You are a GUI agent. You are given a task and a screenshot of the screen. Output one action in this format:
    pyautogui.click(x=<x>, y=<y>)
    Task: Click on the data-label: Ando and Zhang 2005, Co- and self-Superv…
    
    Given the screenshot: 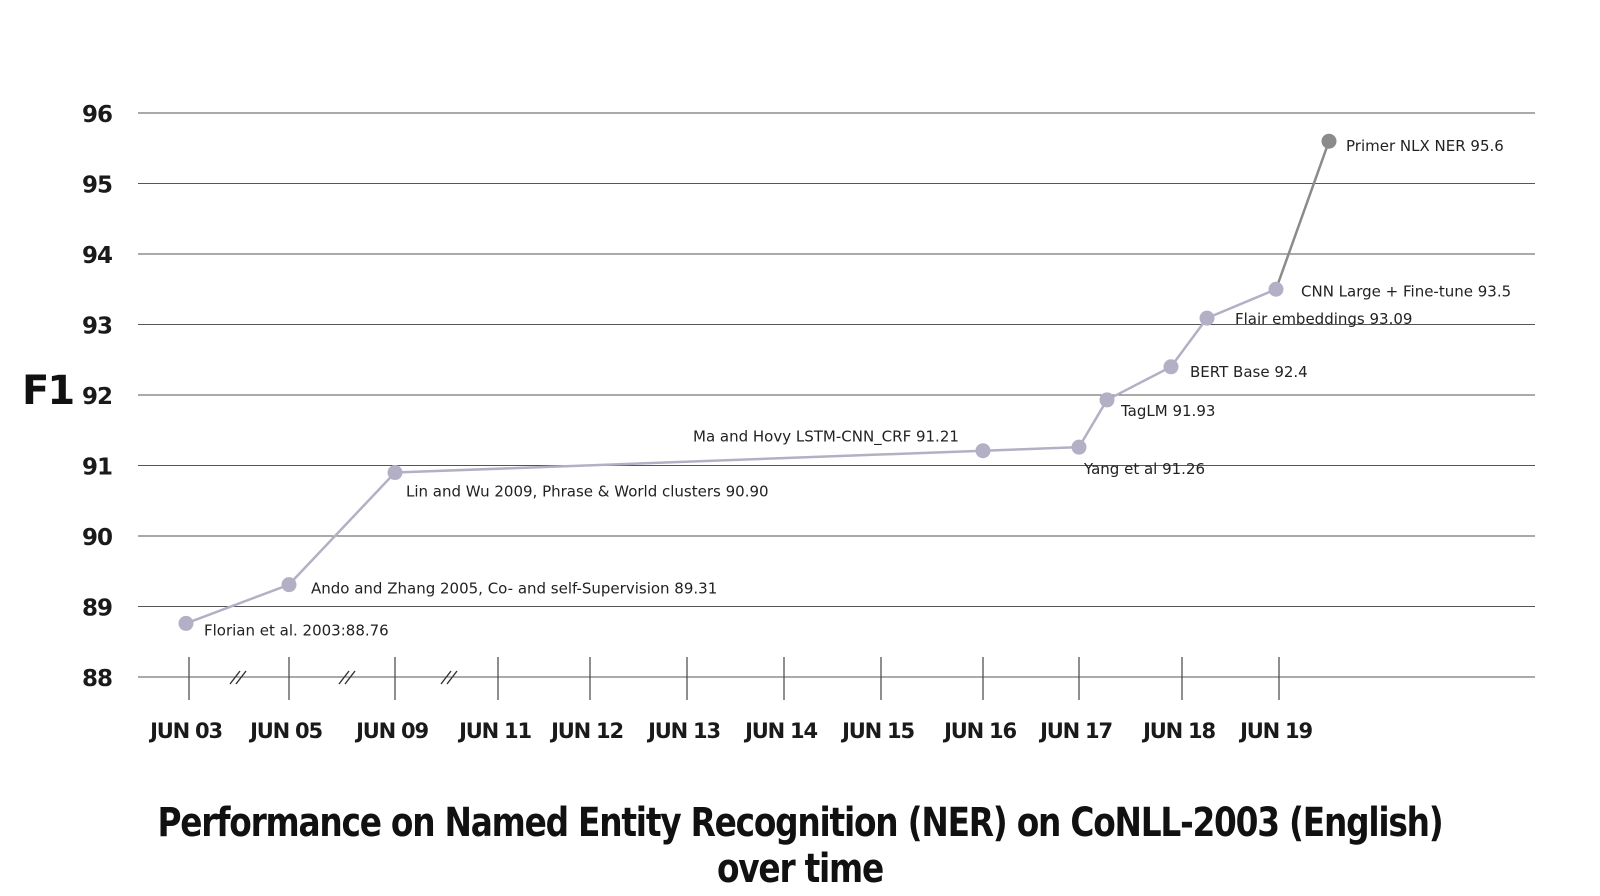 What is the action you would take?
    pyautogui.click(x=514, y=589)
    